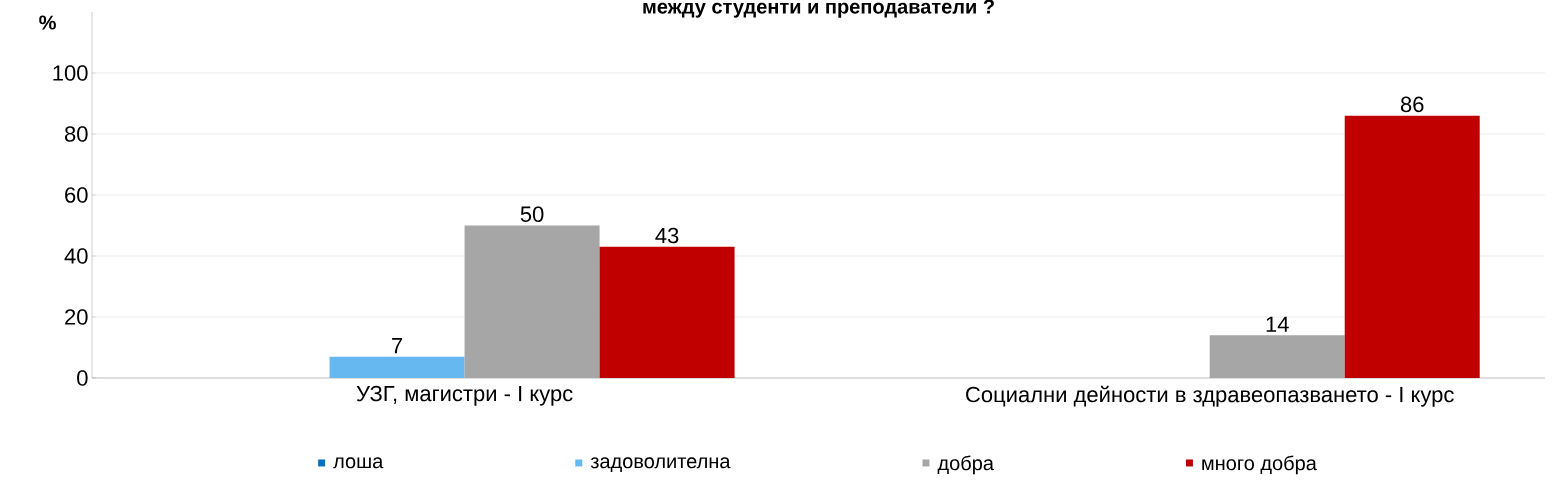 The height and width of the screenshot is (492, 1565). Describe the element at coordinates (1210, 396) in the screenshot. I see `x-tick-label: Социални дейности в здравеопазването - I курс` at that location.